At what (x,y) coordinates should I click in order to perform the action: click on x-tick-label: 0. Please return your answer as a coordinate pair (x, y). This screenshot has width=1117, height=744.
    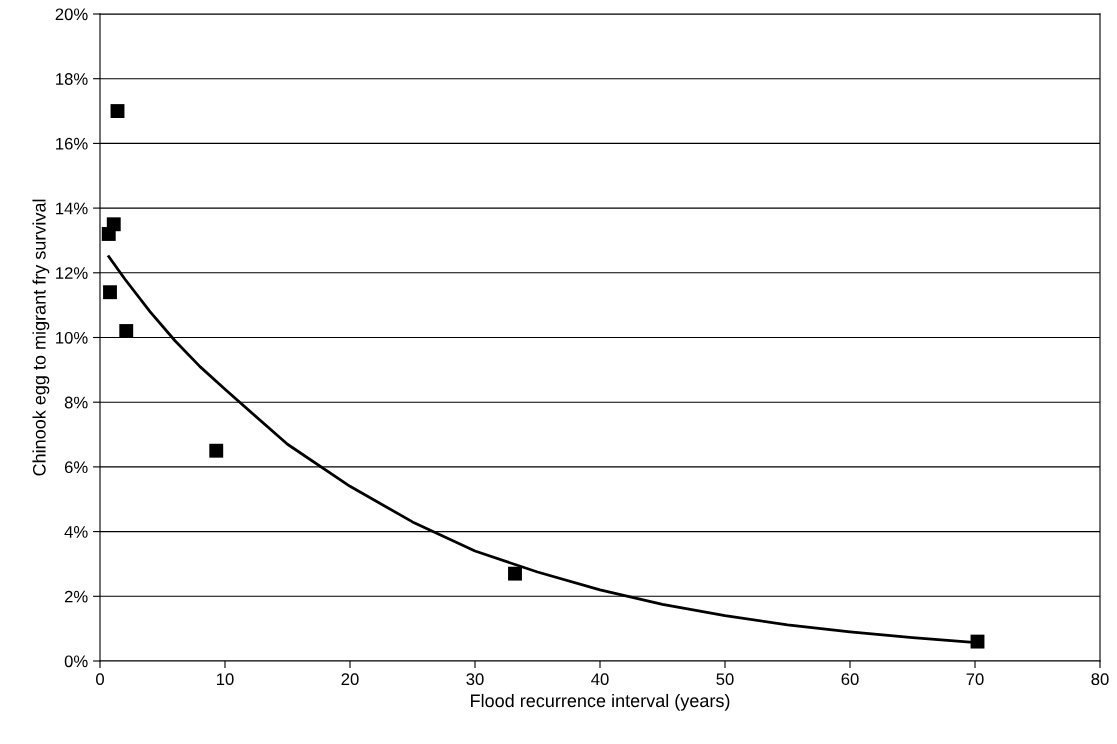
    Looking at the image, I should click on (100, 679).